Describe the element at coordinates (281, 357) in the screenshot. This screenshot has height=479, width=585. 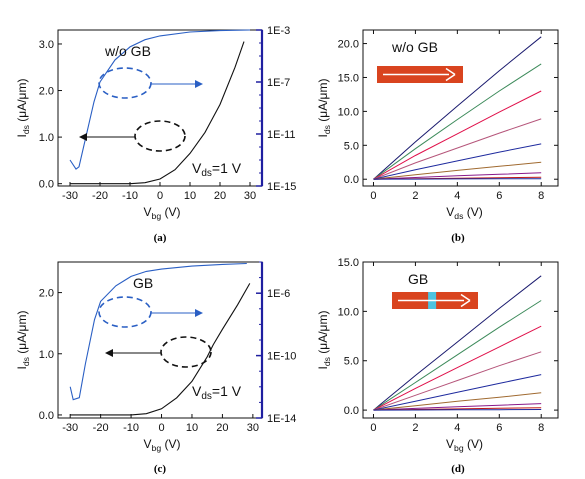
I see `y2-tick-label: 1E-10` at that location.